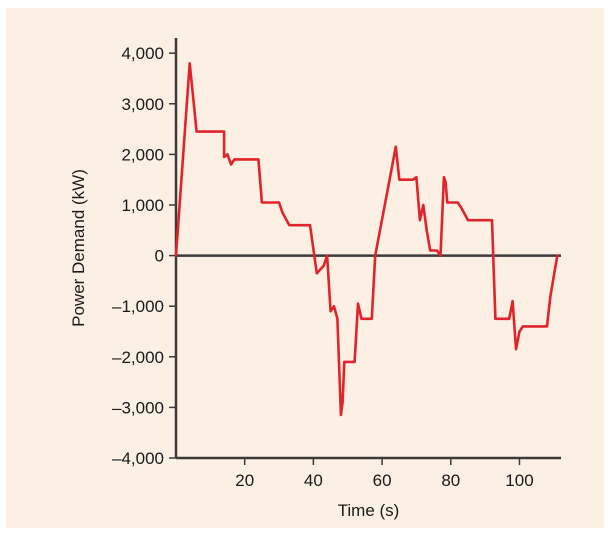 Image resolution: width=611 pixels, height=536 pixels. What do you see at coordinates (138, 458) in the screenshot?
I see `y-tick-label: –4,000` at bounding box center [138, 458].